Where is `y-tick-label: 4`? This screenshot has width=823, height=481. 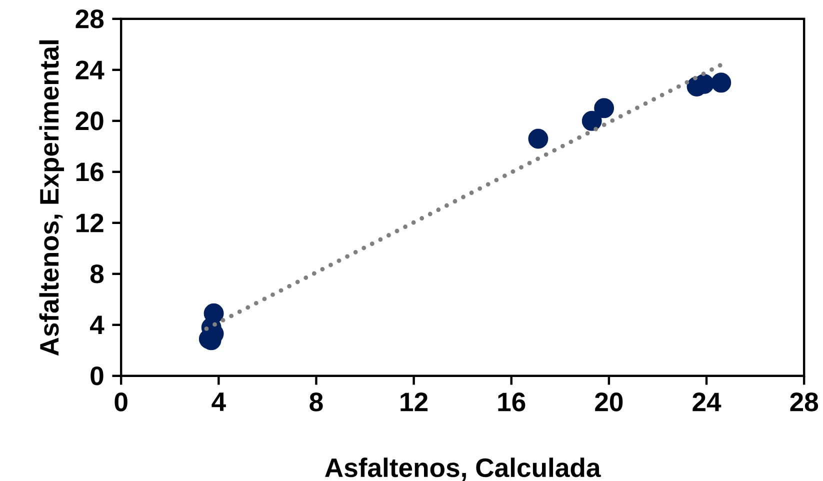 y-tick-label: 4 is located at coordinates (97, 325).